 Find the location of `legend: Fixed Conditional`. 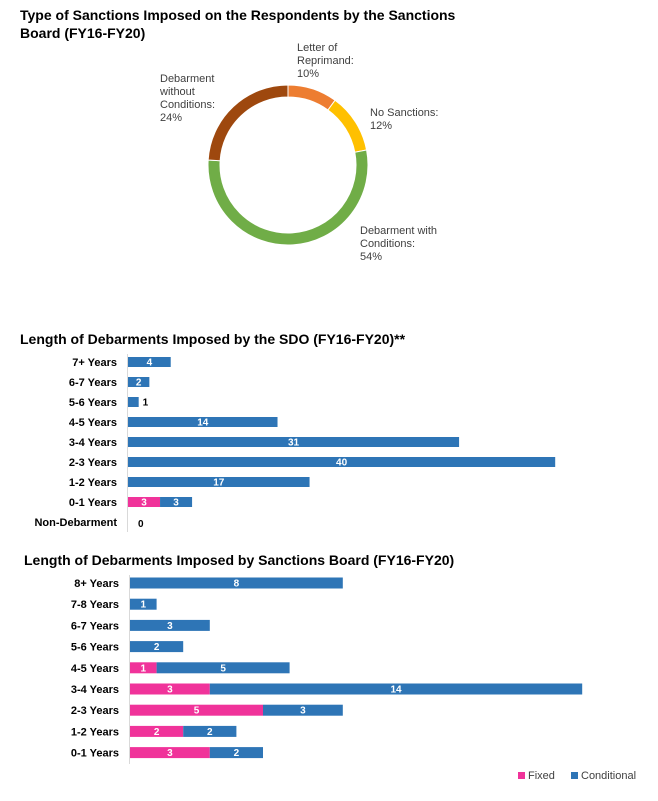

legend: Fixed Conditional is located at coordinates (577, 776).